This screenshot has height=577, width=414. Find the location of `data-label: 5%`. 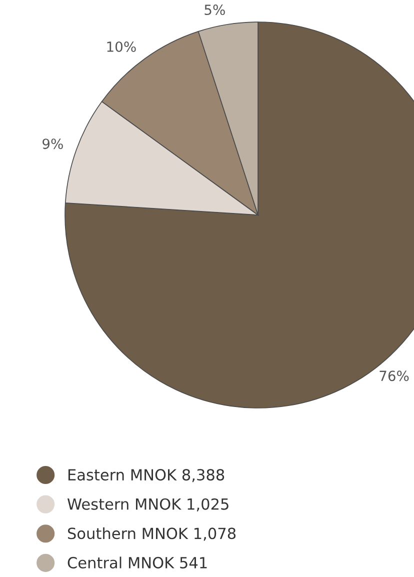

data-label: 5% is located at coordinates (214, 10).